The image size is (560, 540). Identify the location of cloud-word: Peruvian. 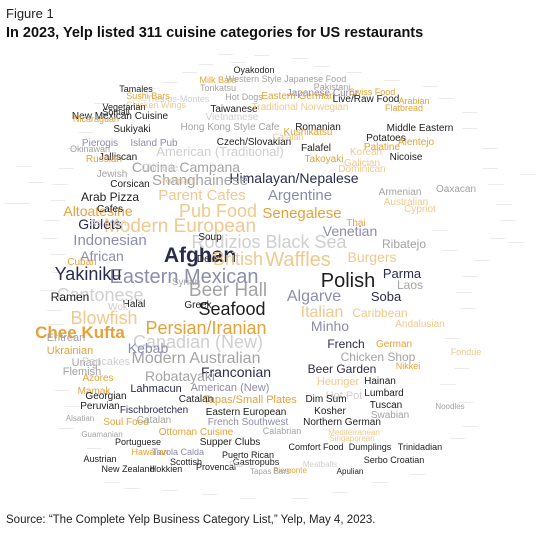
(99, 406).